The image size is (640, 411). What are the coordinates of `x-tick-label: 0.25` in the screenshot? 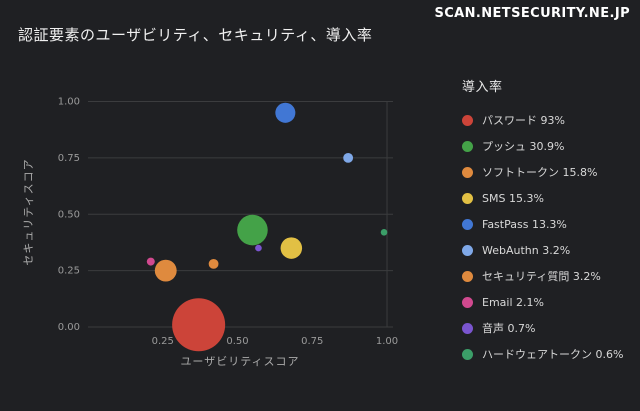 It's located at (163, 341).